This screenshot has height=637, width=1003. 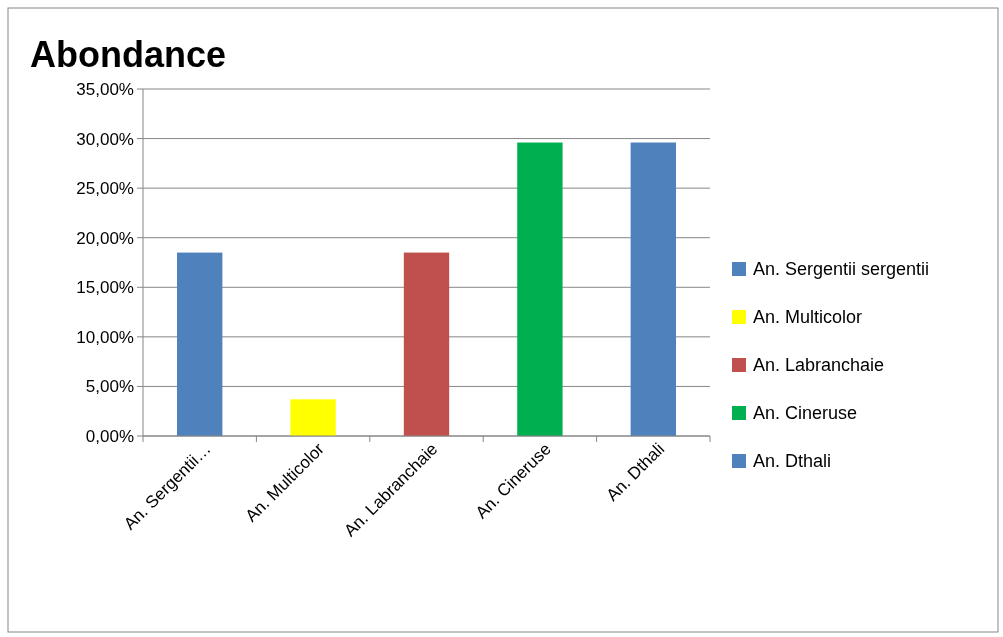 I want to click on legend-label: An. Cineruse, so click(x=805, y=413).